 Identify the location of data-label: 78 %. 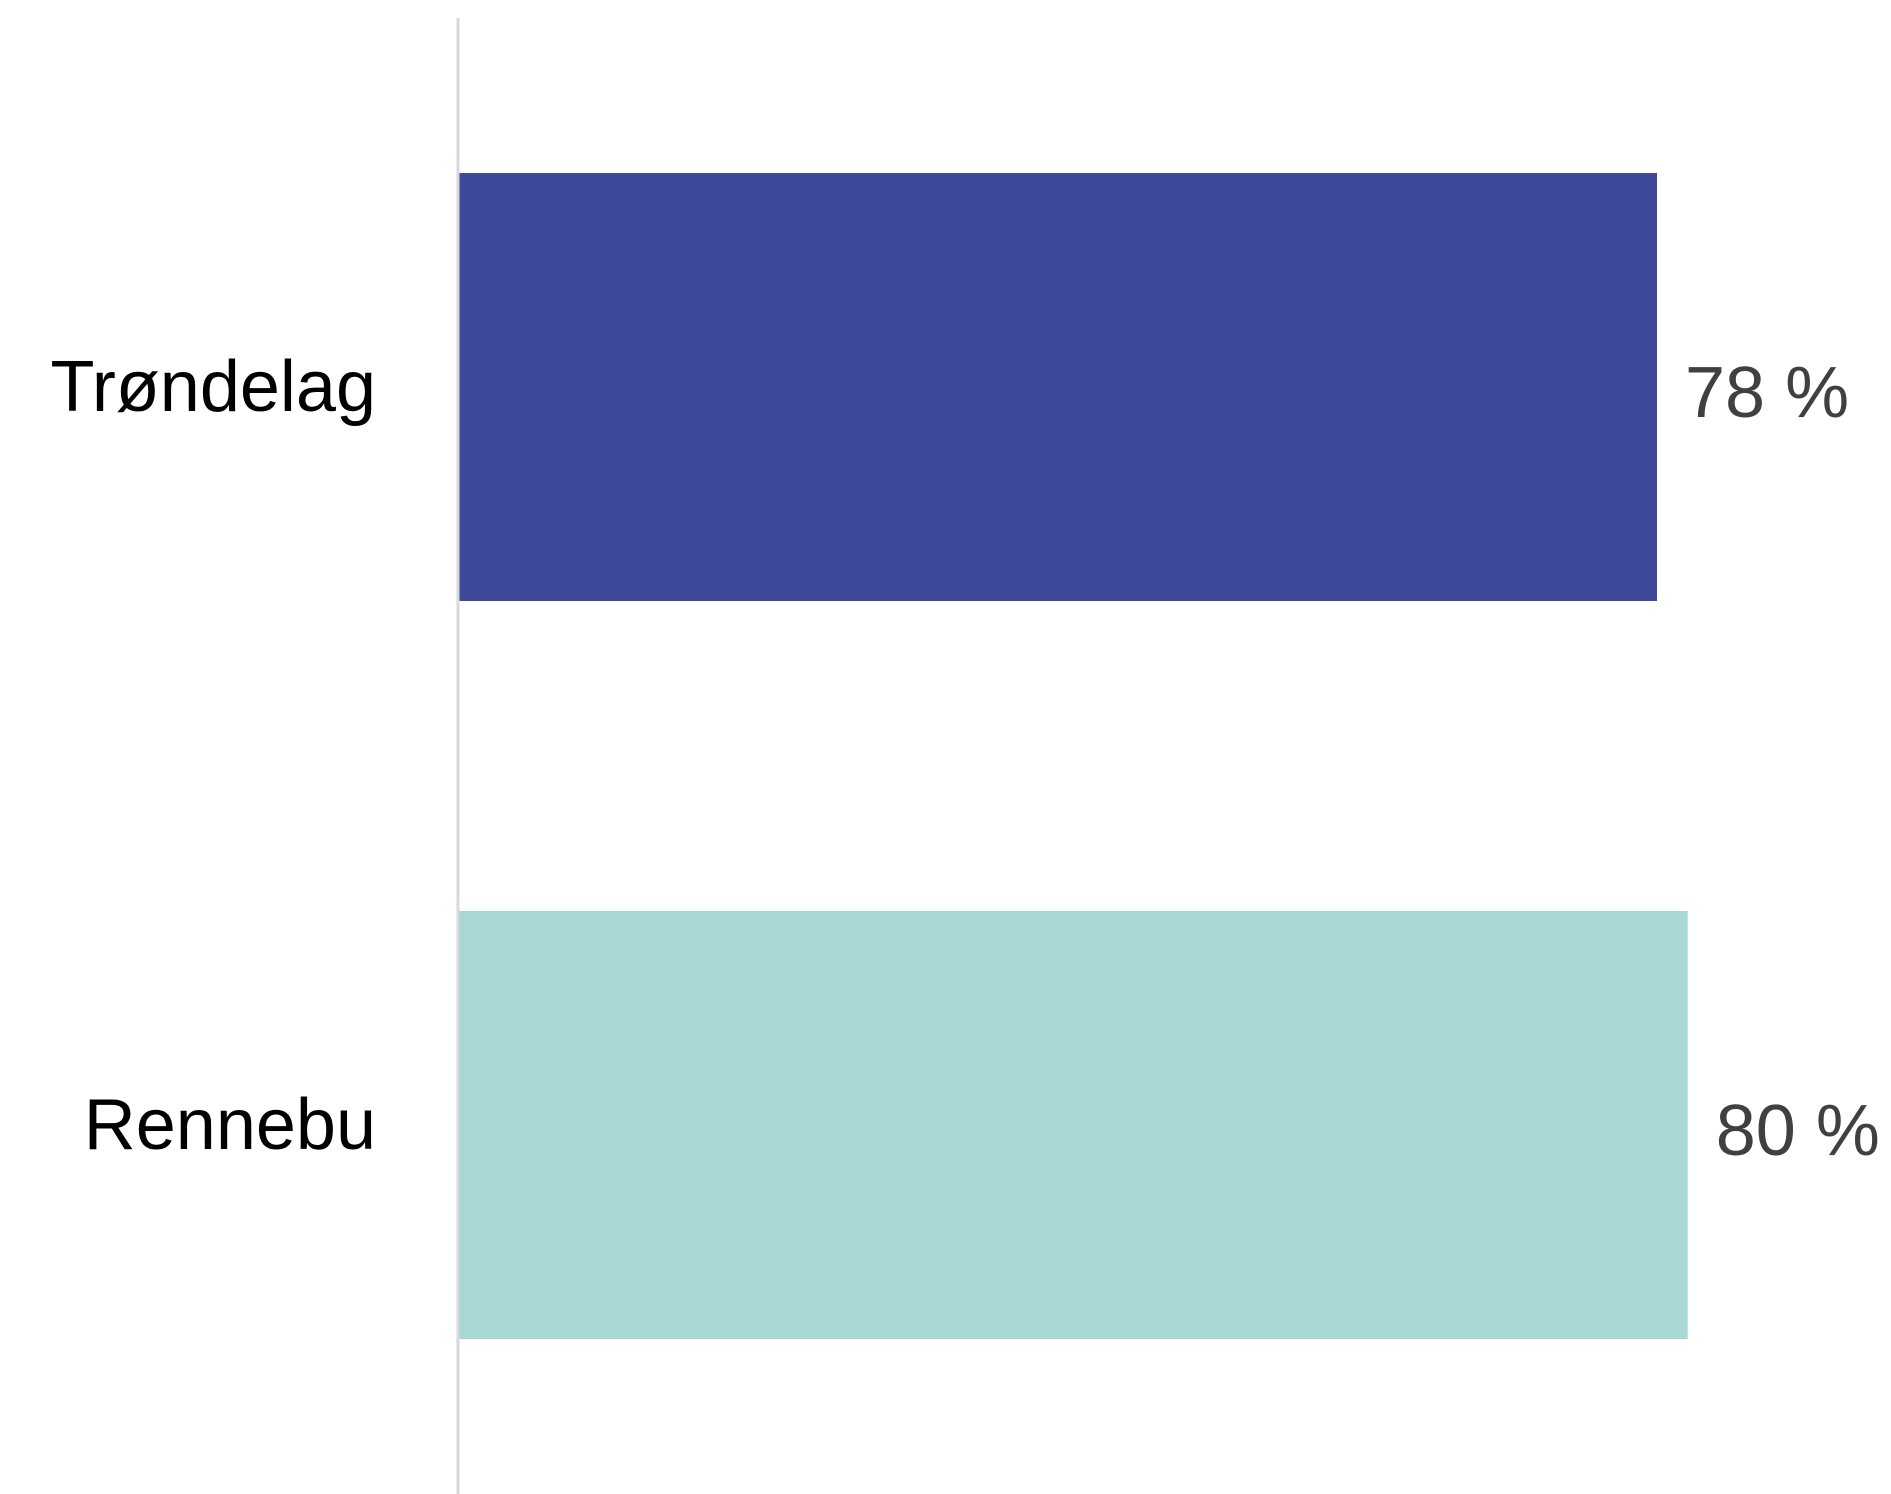
(1767, 393).